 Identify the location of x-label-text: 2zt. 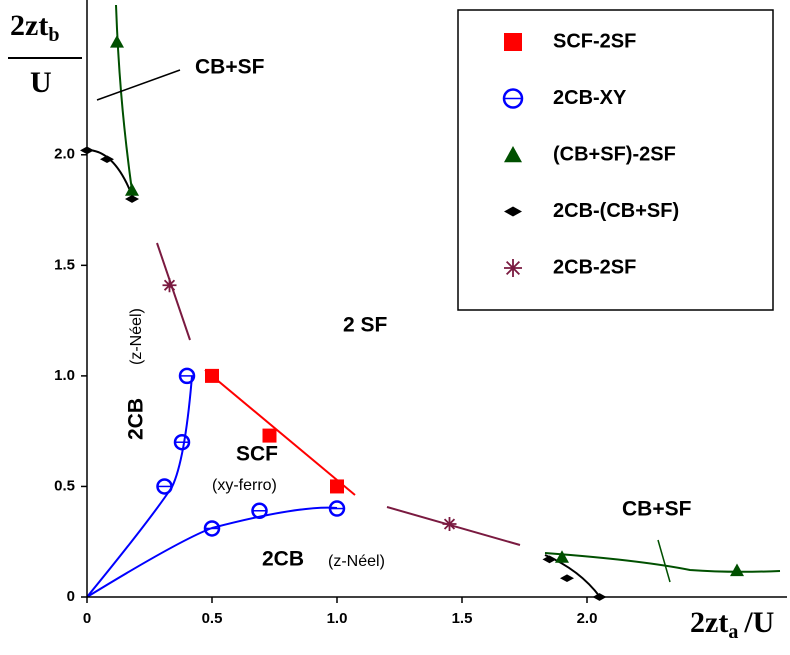
(709, 622).